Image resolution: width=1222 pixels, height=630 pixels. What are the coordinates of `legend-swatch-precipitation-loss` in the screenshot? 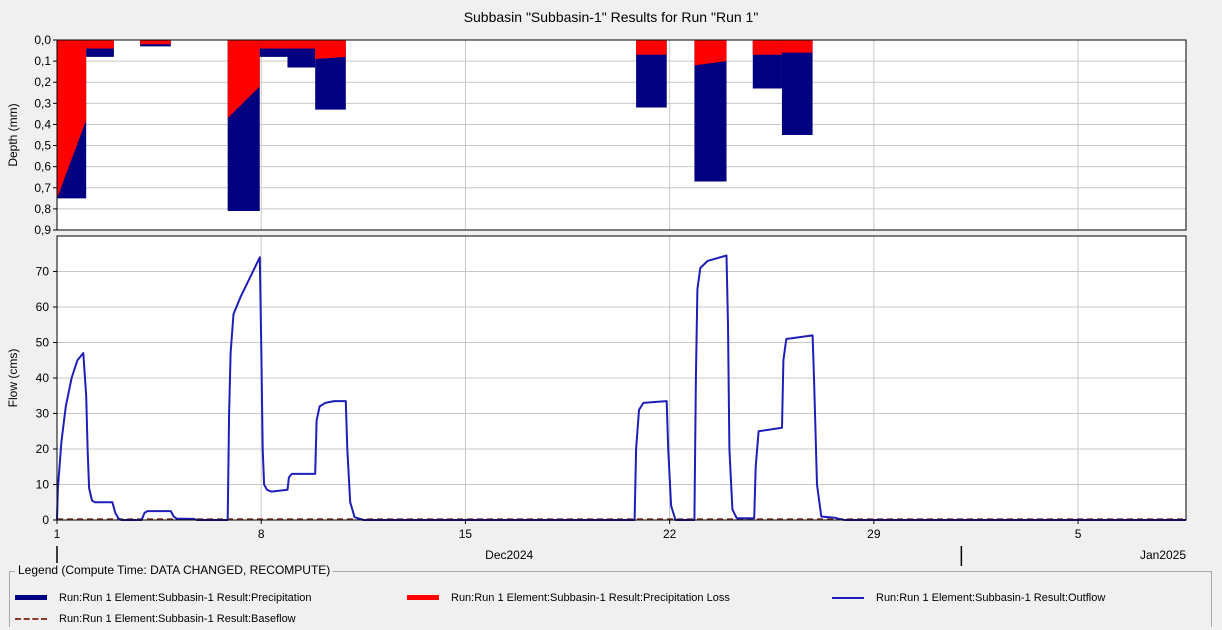 It's located at (423, 598).